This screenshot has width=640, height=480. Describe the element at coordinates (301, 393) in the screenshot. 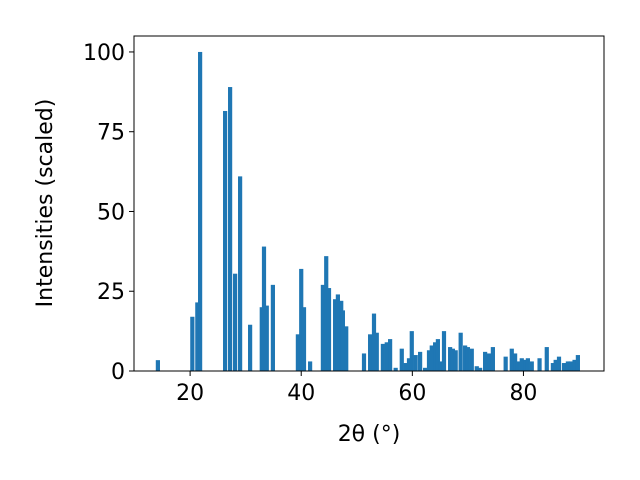

I see `x-tick-label: 40` at that location.